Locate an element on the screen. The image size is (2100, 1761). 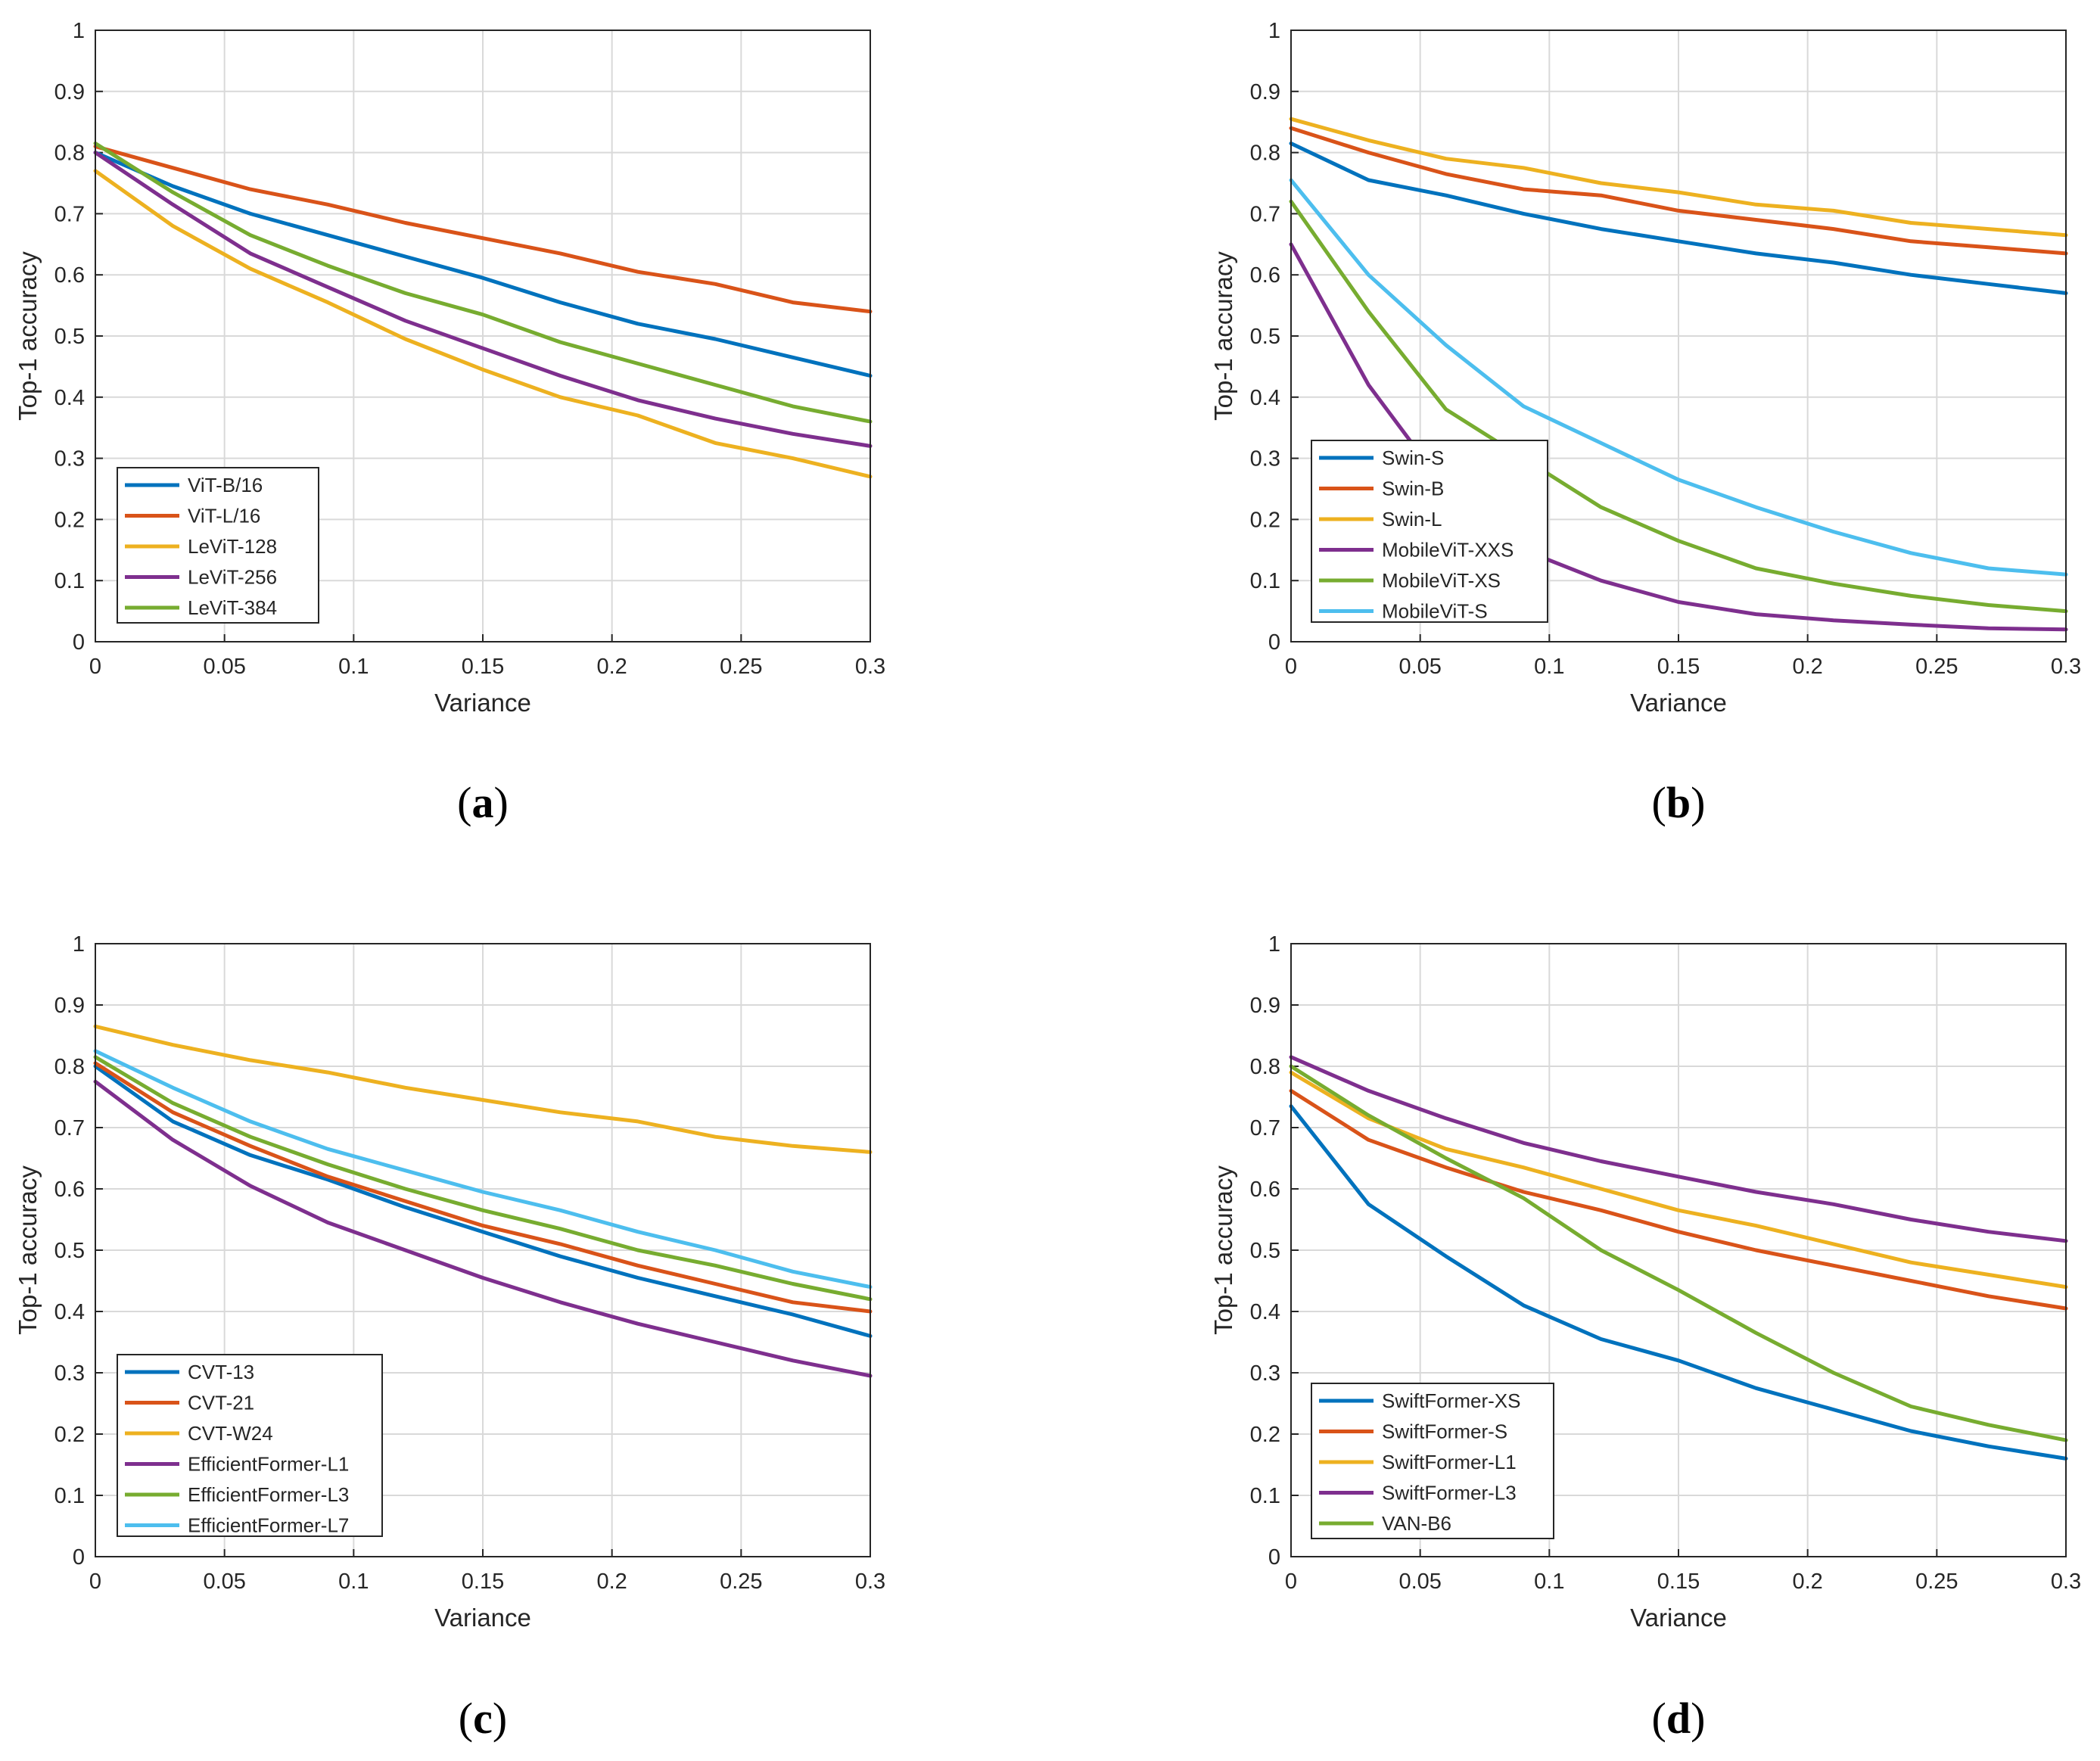
panel-caption: (c) is located at coordinates (483, 1718).